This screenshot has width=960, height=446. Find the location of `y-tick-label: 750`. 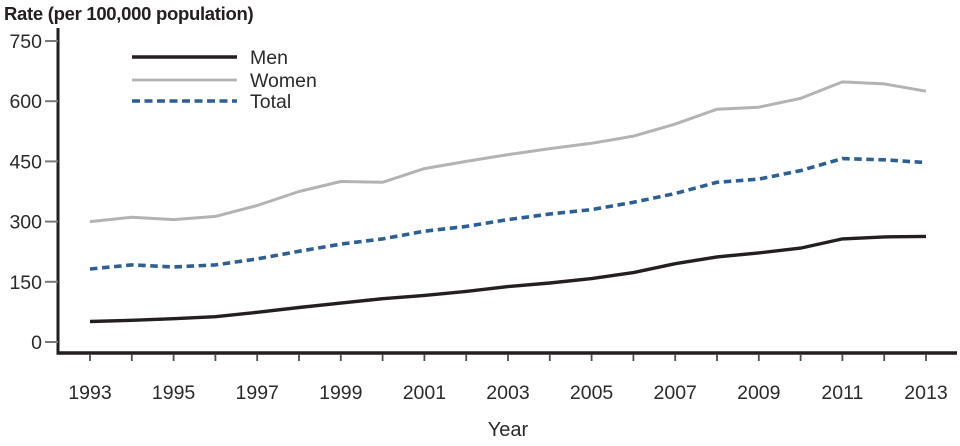

y-tick-label: 750 is located at coordinates (25, 42).